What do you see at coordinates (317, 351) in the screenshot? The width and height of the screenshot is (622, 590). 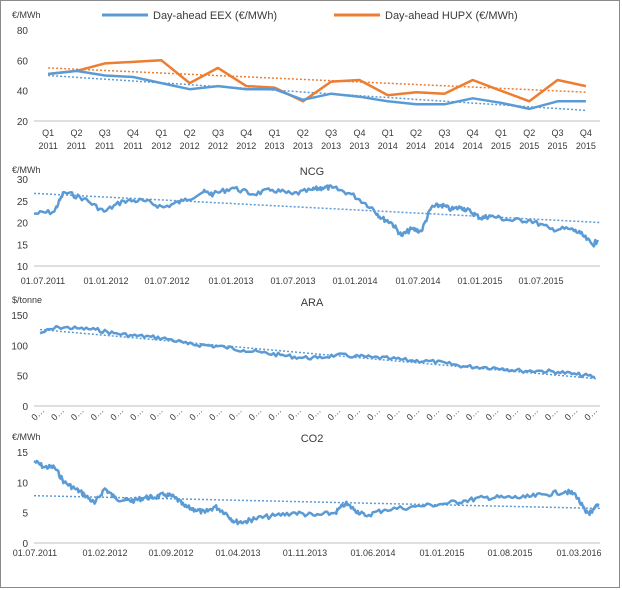 I see `ara-series-line` at bounding box center [317, 351].